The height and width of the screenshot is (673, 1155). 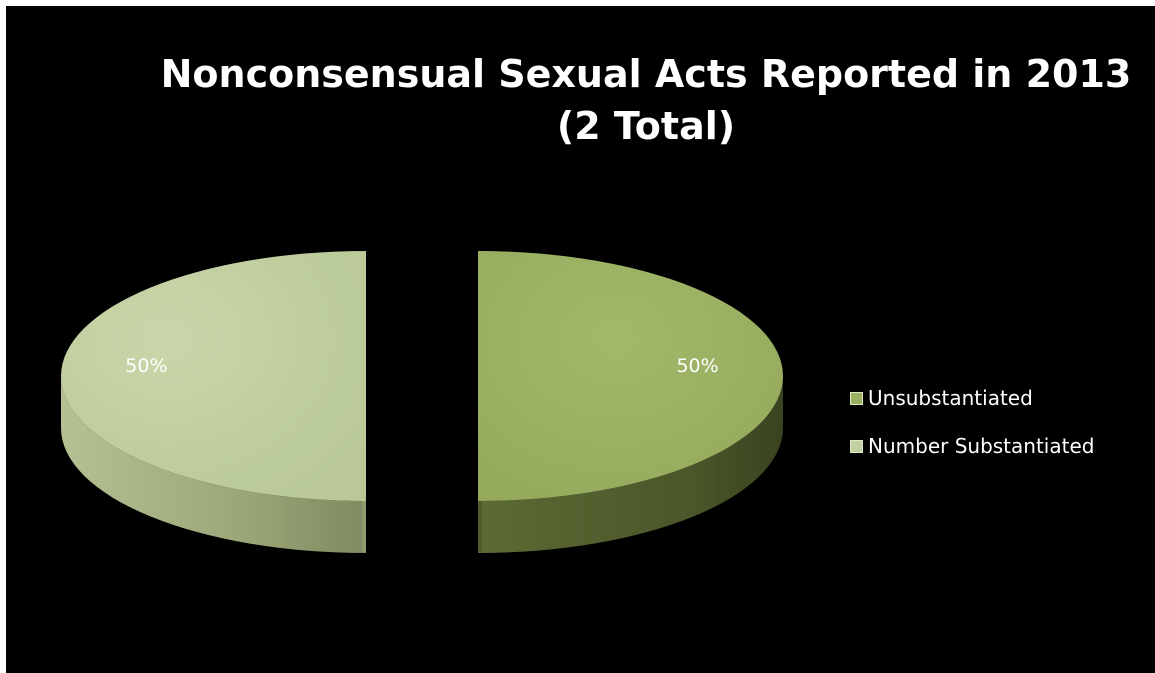 I want to click on legend-item-number-substantiated: Number Substantiated, so click(x=972, y=446).